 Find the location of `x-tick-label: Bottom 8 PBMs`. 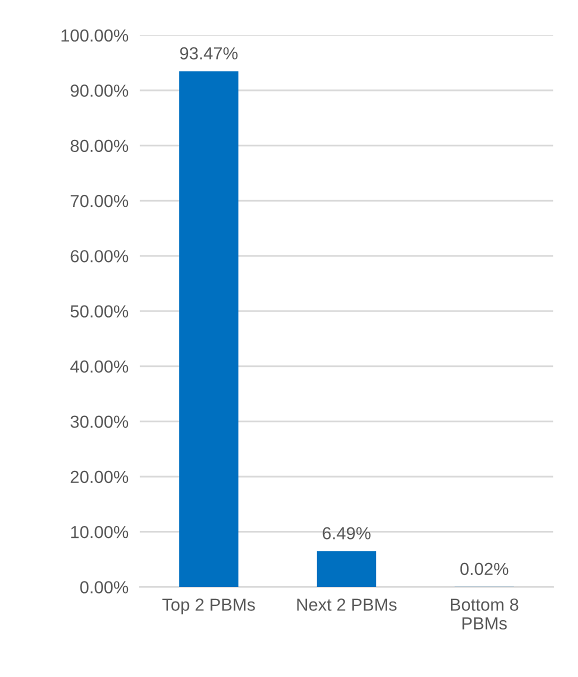

x-tick-label: Bottom 8 PBMs is located at coordinates (484, 614).